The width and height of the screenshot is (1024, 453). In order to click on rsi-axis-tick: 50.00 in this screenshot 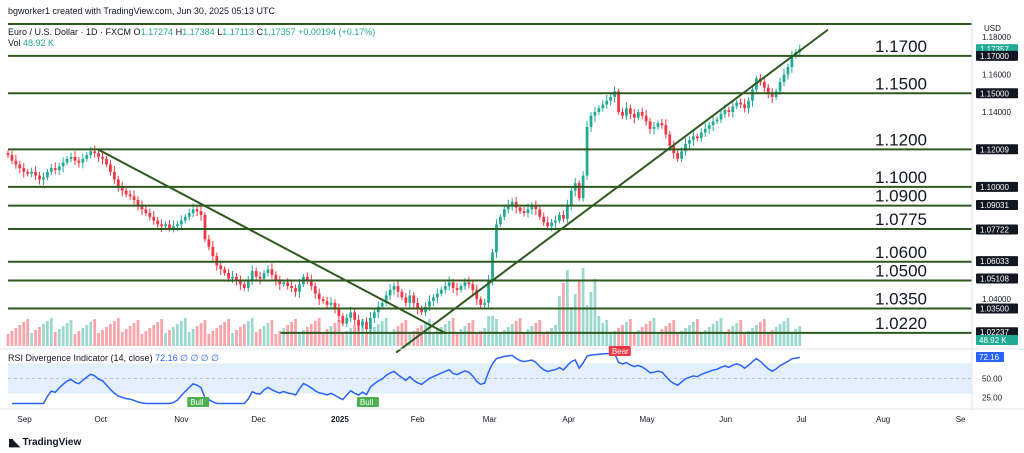, I will do `click(992, 379)`.